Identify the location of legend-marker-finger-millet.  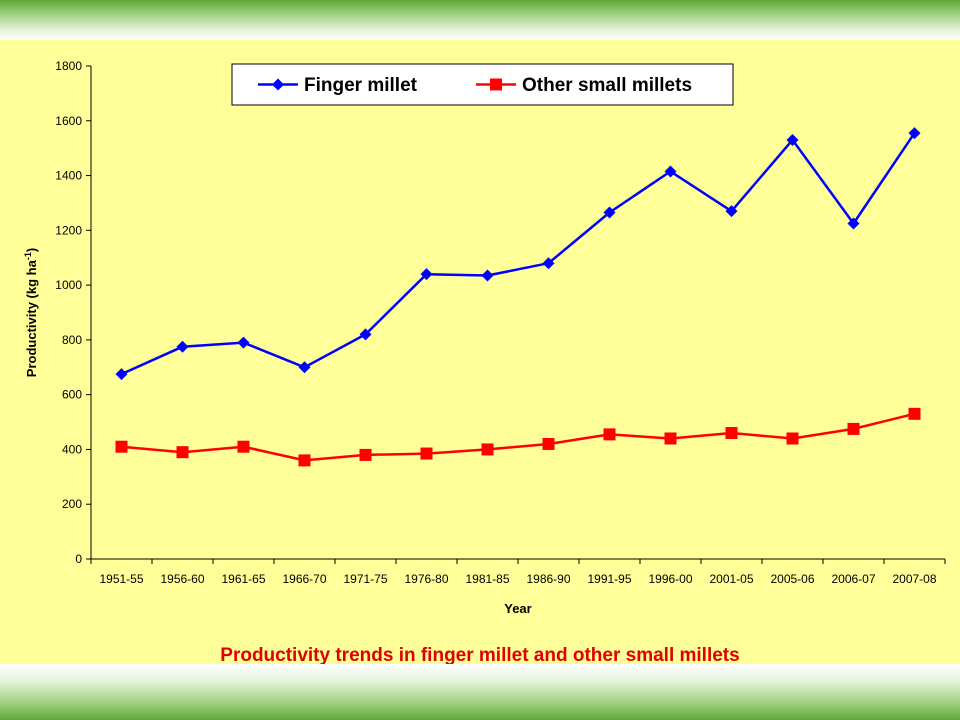
(278, 84).